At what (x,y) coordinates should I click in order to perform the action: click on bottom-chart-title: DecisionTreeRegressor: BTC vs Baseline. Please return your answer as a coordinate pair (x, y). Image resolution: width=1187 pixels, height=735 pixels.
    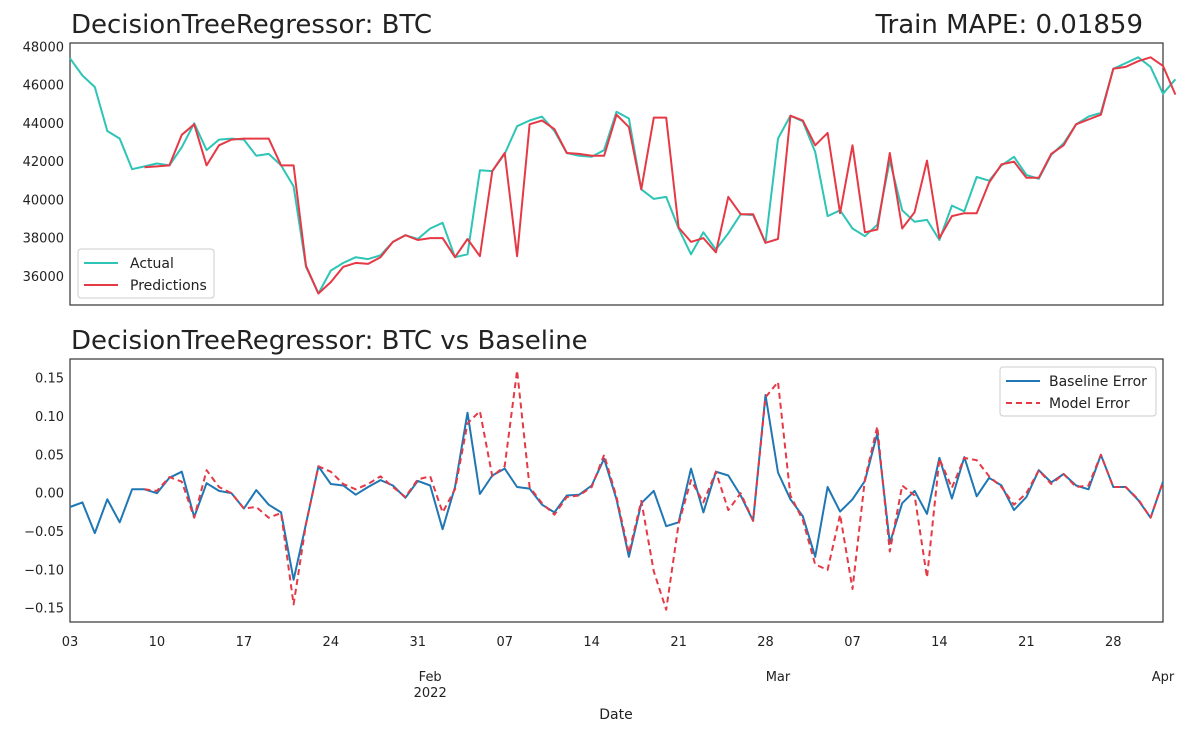
    Looking at the image, I should click on (329, 341).